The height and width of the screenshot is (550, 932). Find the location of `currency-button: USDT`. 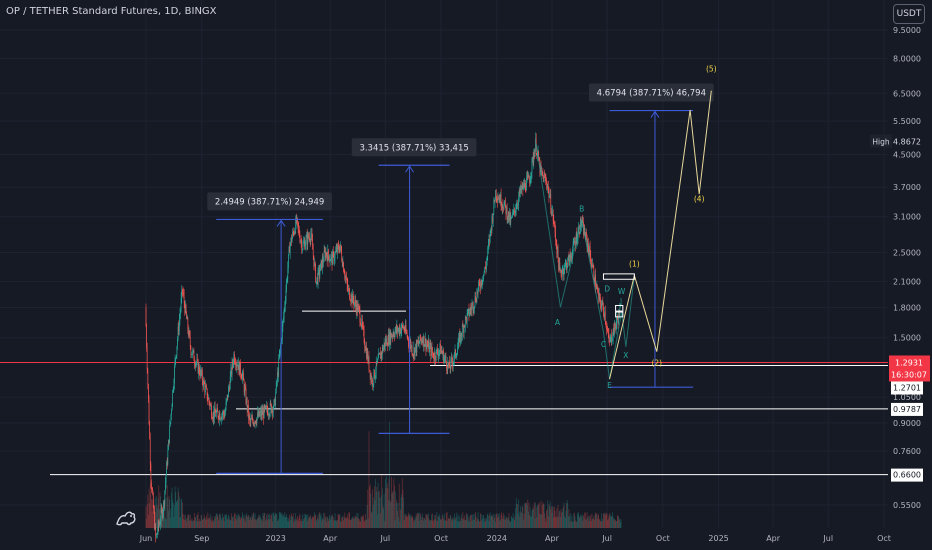

currency-button: USDT is located at coordinates (909, 14).